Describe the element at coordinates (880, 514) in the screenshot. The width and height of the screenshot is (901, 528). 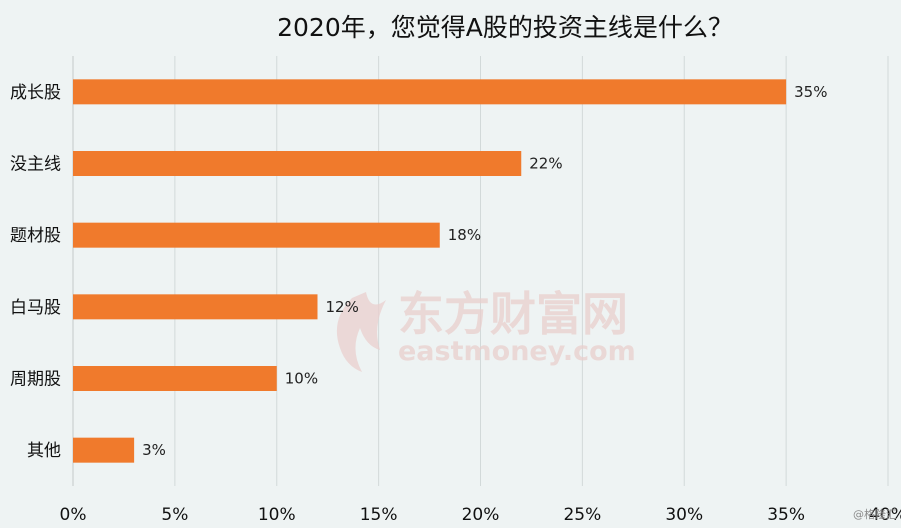
I see `corner-watermark-text: 格隆汇` at that location.